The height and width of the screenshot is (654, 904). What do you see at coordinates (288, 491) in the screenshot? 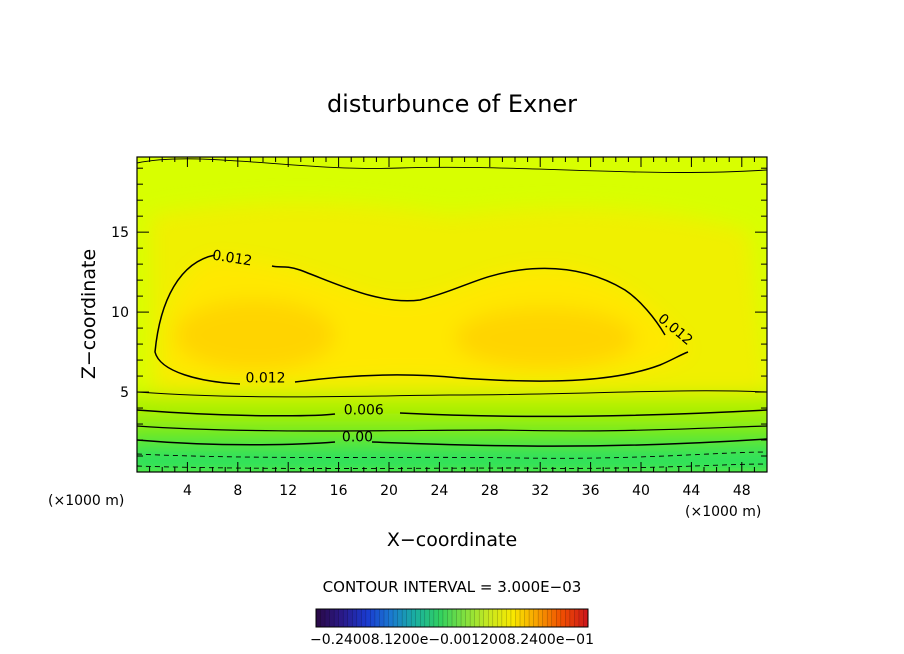
I see `x-tick-label: 12` at bounding box center [288, 491].